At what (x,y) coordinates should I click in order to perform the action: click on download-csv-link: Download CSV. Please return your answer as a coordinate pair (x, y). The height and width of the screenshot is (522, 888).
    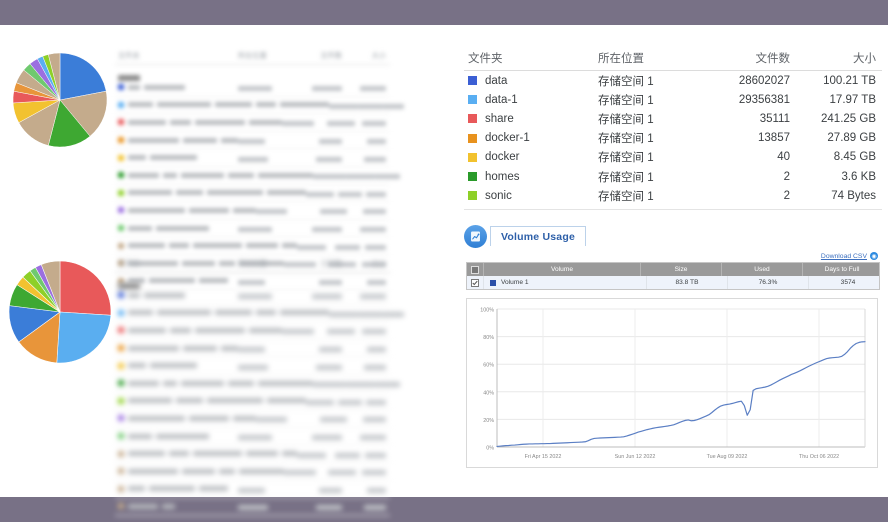
    Looking at the image, I should click on (843, 256).